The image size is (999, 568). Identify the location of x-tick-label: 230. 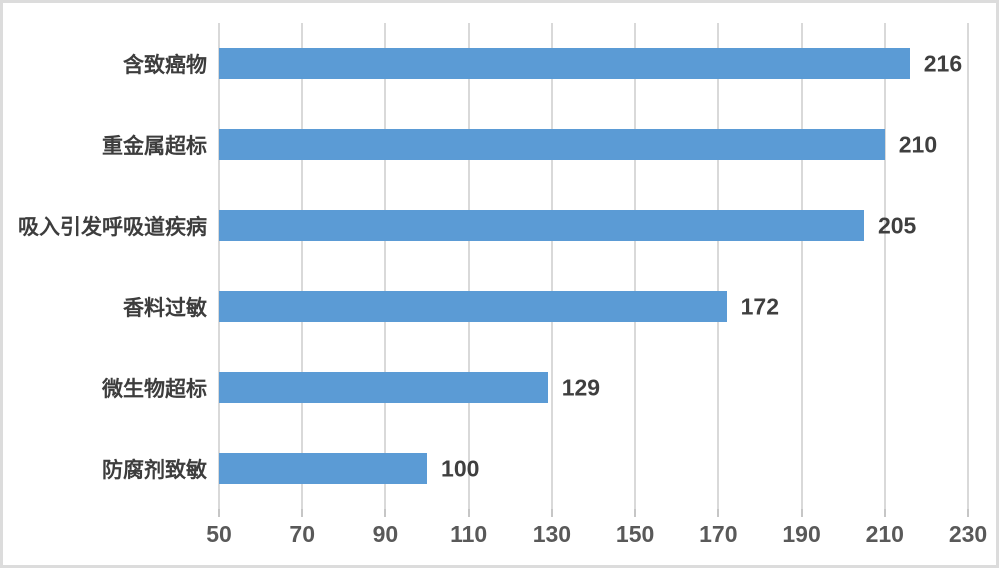
(968, 534).